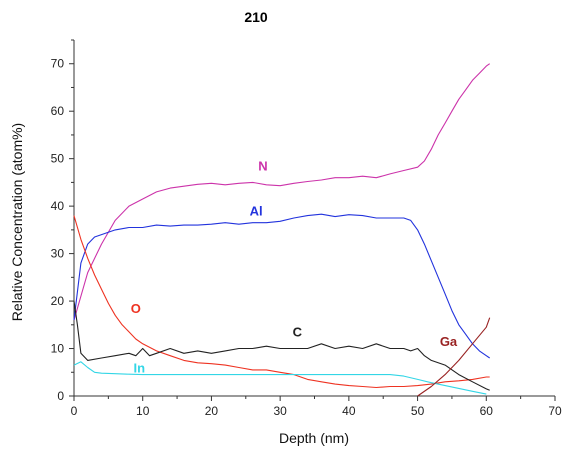  What do you see at coordinates (256, 17) in the screenshot?
I see `chart-title: 210` at bounding box center [256, 17].